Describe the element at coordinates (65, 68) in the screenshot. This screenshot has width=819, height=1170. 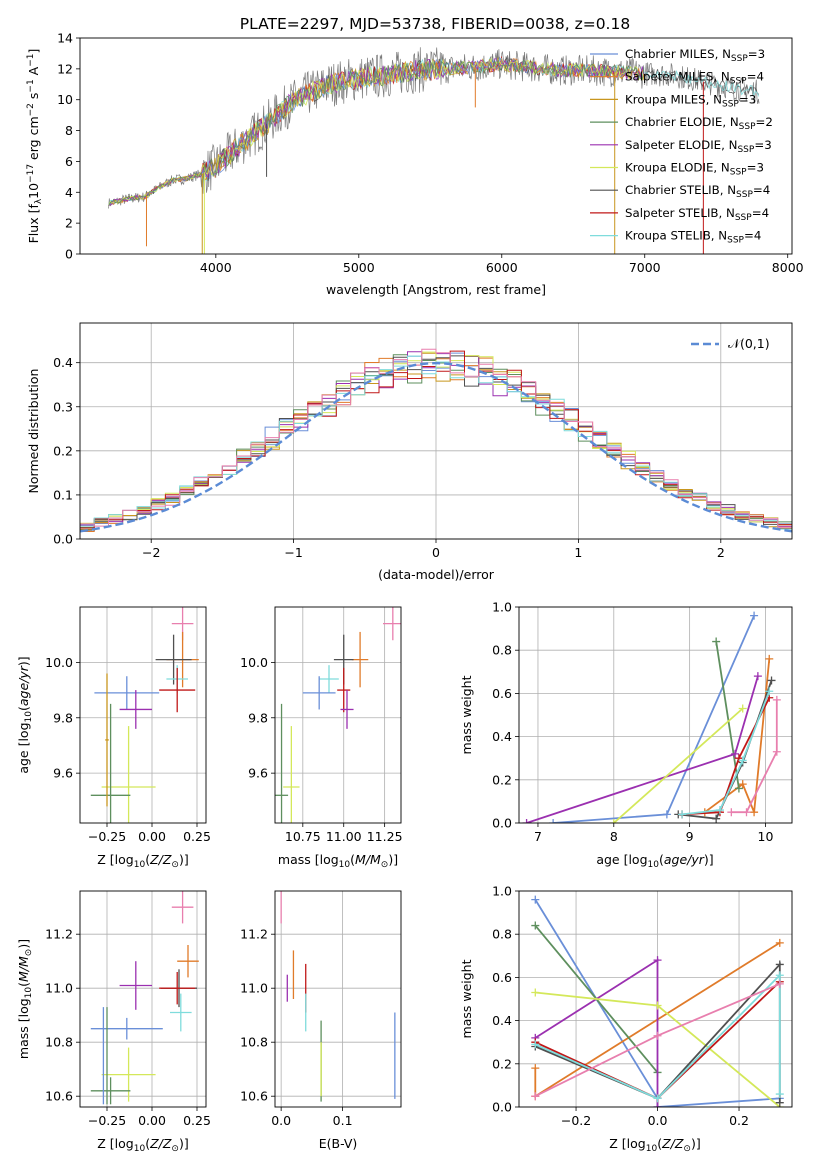
I see `y-tick-label: 12` at that location.